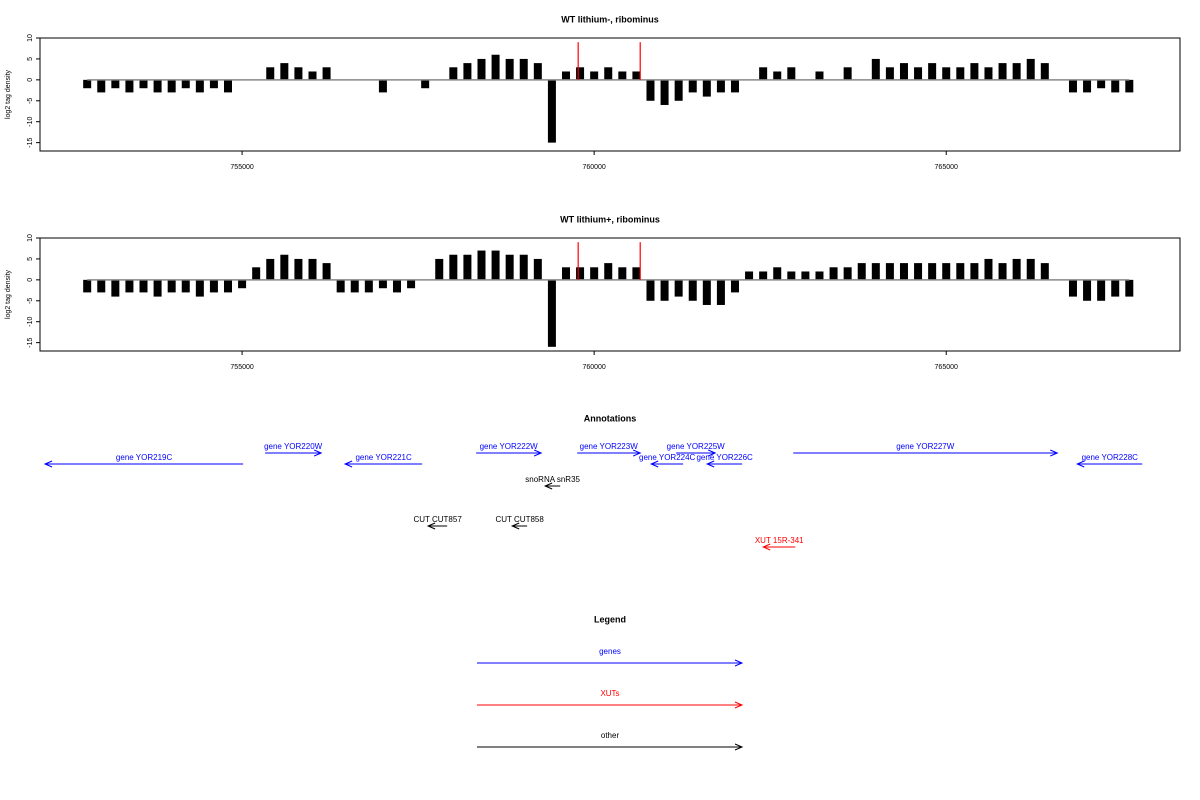 This screenshot has height=800, width=1200. I want to click on feature-label: CUT CUT857, so click(437, 519).